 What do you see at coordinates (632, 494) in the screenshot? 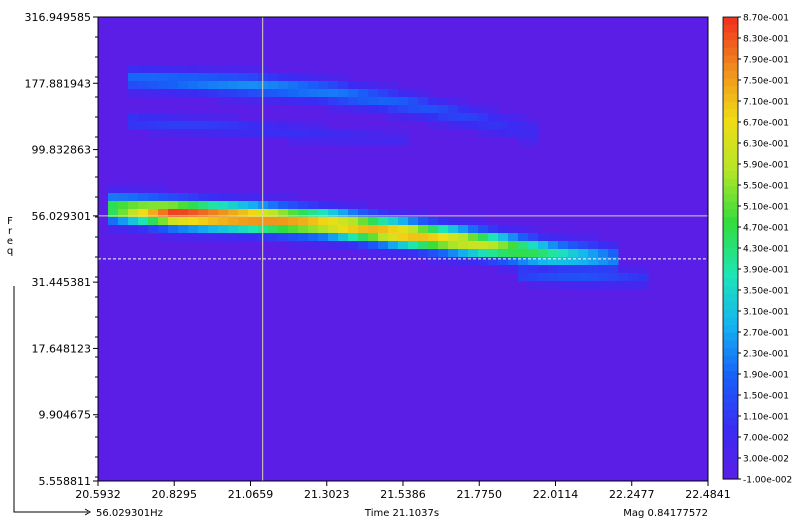
I see `x-tick-label: 22.2477` at bounding box center [632, 494].